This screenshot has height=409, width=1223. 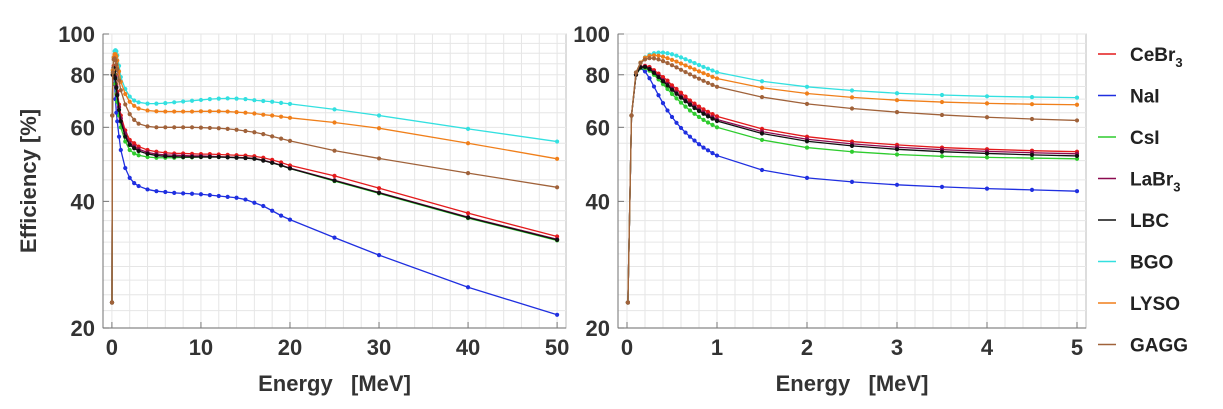 I want to click on x-tick-label: 3, so click(x=897, y=347).